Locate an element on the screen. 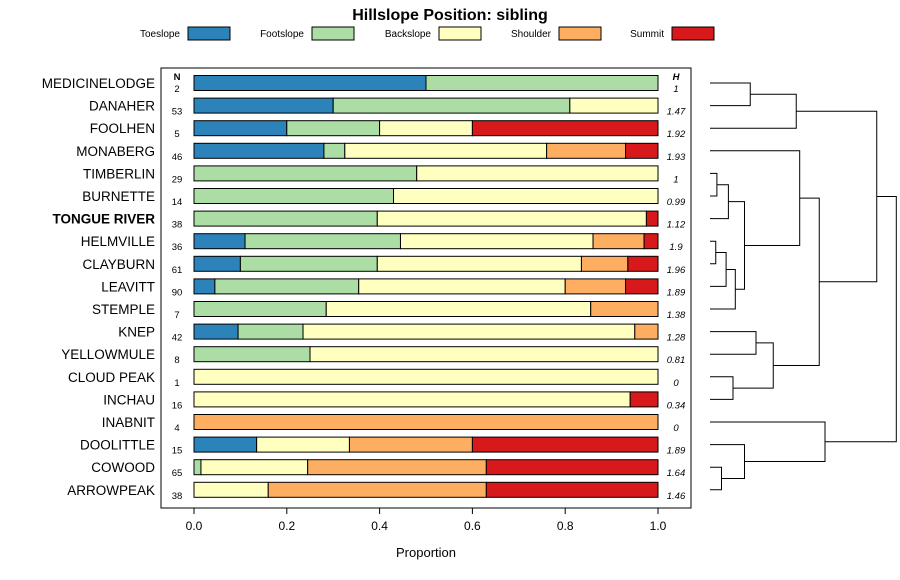 Image resolution: width=900 pixels, height=580 pixels. n-value-foolhen: 5 is located at coordinates (176, 134).